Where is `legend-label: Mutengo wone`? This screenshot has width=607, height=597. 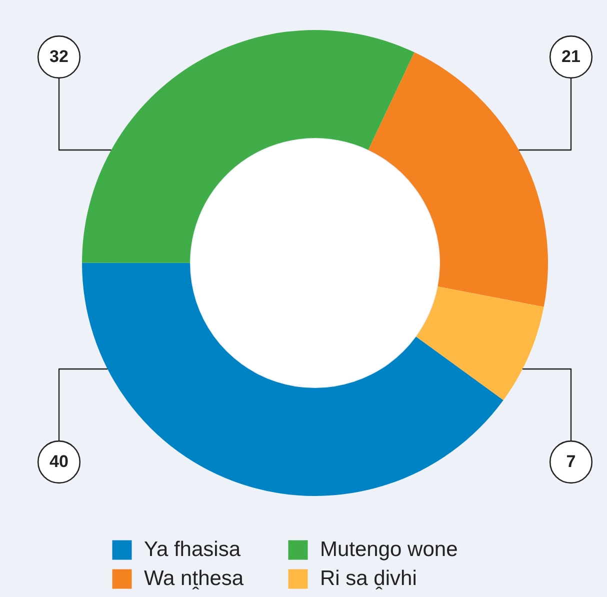
legend-label: Mutengo wone is located at coordinates (389, 549).